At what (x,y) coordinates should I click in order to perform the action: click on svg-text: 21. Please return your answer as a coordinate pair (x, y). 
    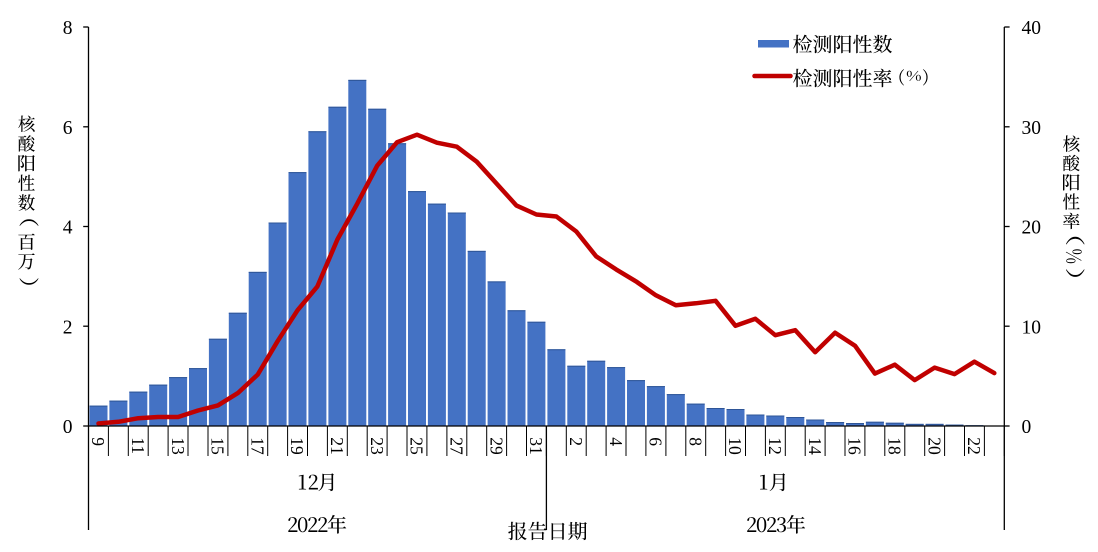
    Looking at the image, I should click on (337, 446).